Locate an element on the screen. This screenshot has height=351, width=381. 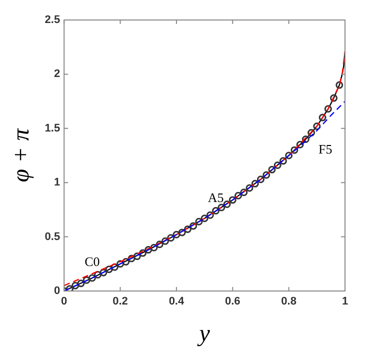
annotation: A5 is located at coordinates (216, 198).